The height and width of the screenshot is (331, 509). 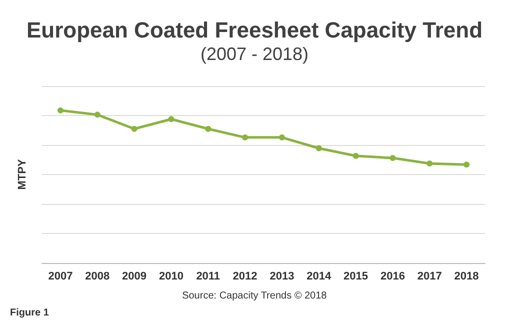 What do you see at coordinates (208, 276) in the screenshot?
I see `x-tick-label: 2011` at bounding box center [208, 276].